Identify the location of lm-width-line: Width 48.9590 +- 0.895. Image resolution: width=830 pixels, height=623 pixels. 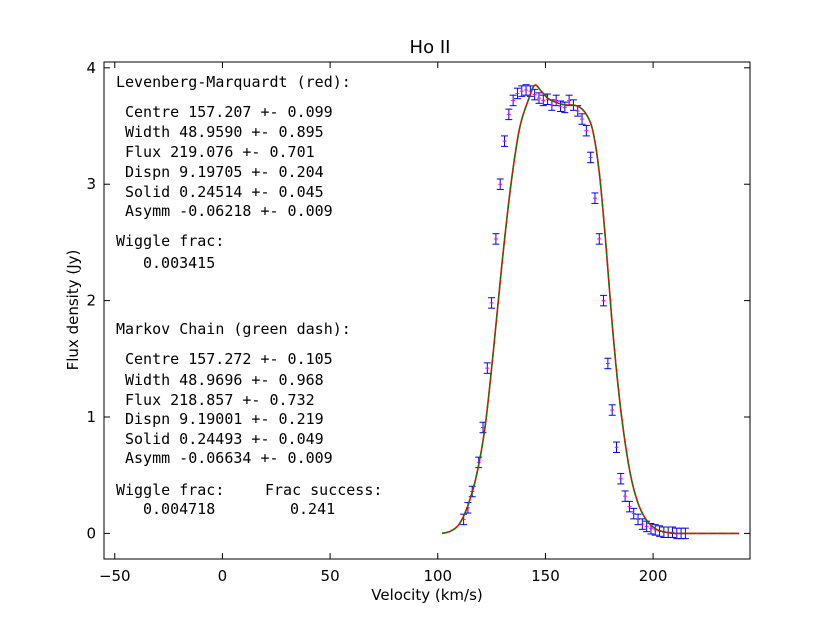
(224, 132).